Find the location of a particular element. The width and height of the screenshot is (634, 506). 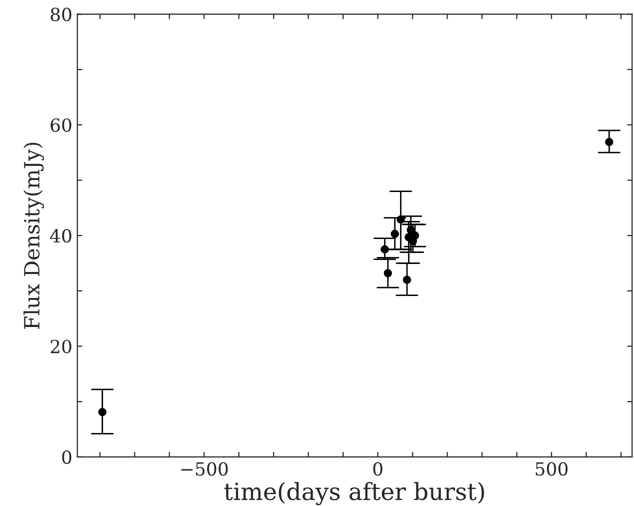

y-tick-label: 40 is located at coordinates (61, 236).